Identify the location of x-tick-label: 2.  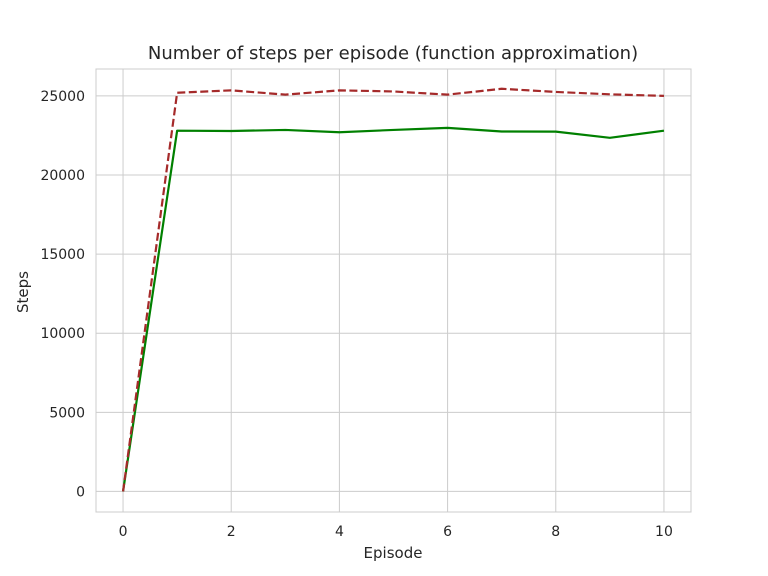
(231, 532).